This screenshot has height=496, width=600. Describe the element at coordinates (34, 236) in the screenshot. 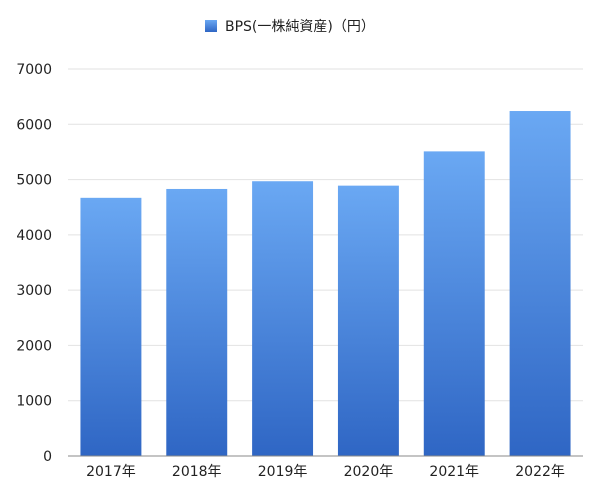

I see `y-tick-label: 4000` at that location.